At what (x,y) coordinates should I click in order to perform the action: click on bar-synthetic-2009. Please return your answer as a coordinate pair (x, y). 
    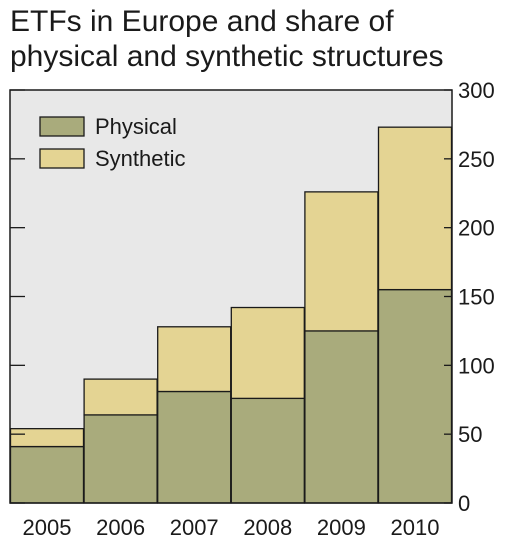
    Looking at the image, I should click on (341, 261).